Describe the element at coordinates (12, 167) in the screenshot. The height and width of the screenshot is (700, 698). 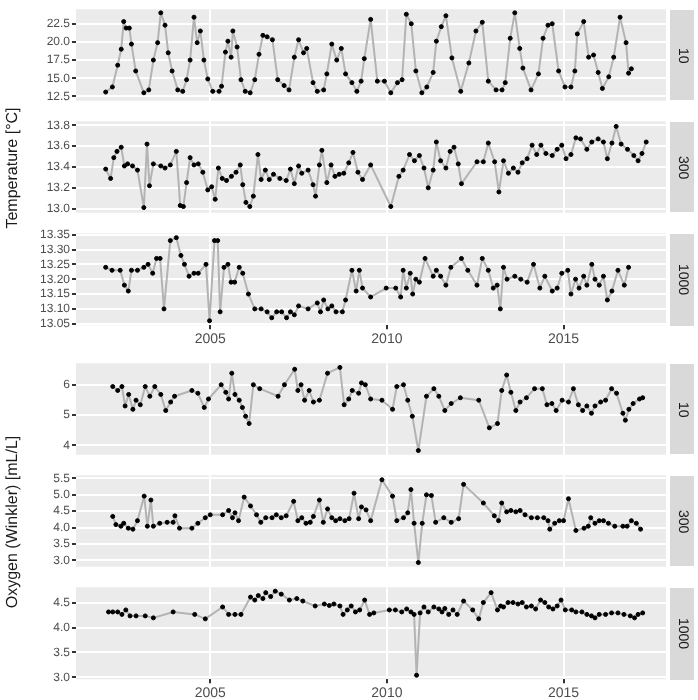
I see `y-axis-title: Temperature [°C]` at that location.